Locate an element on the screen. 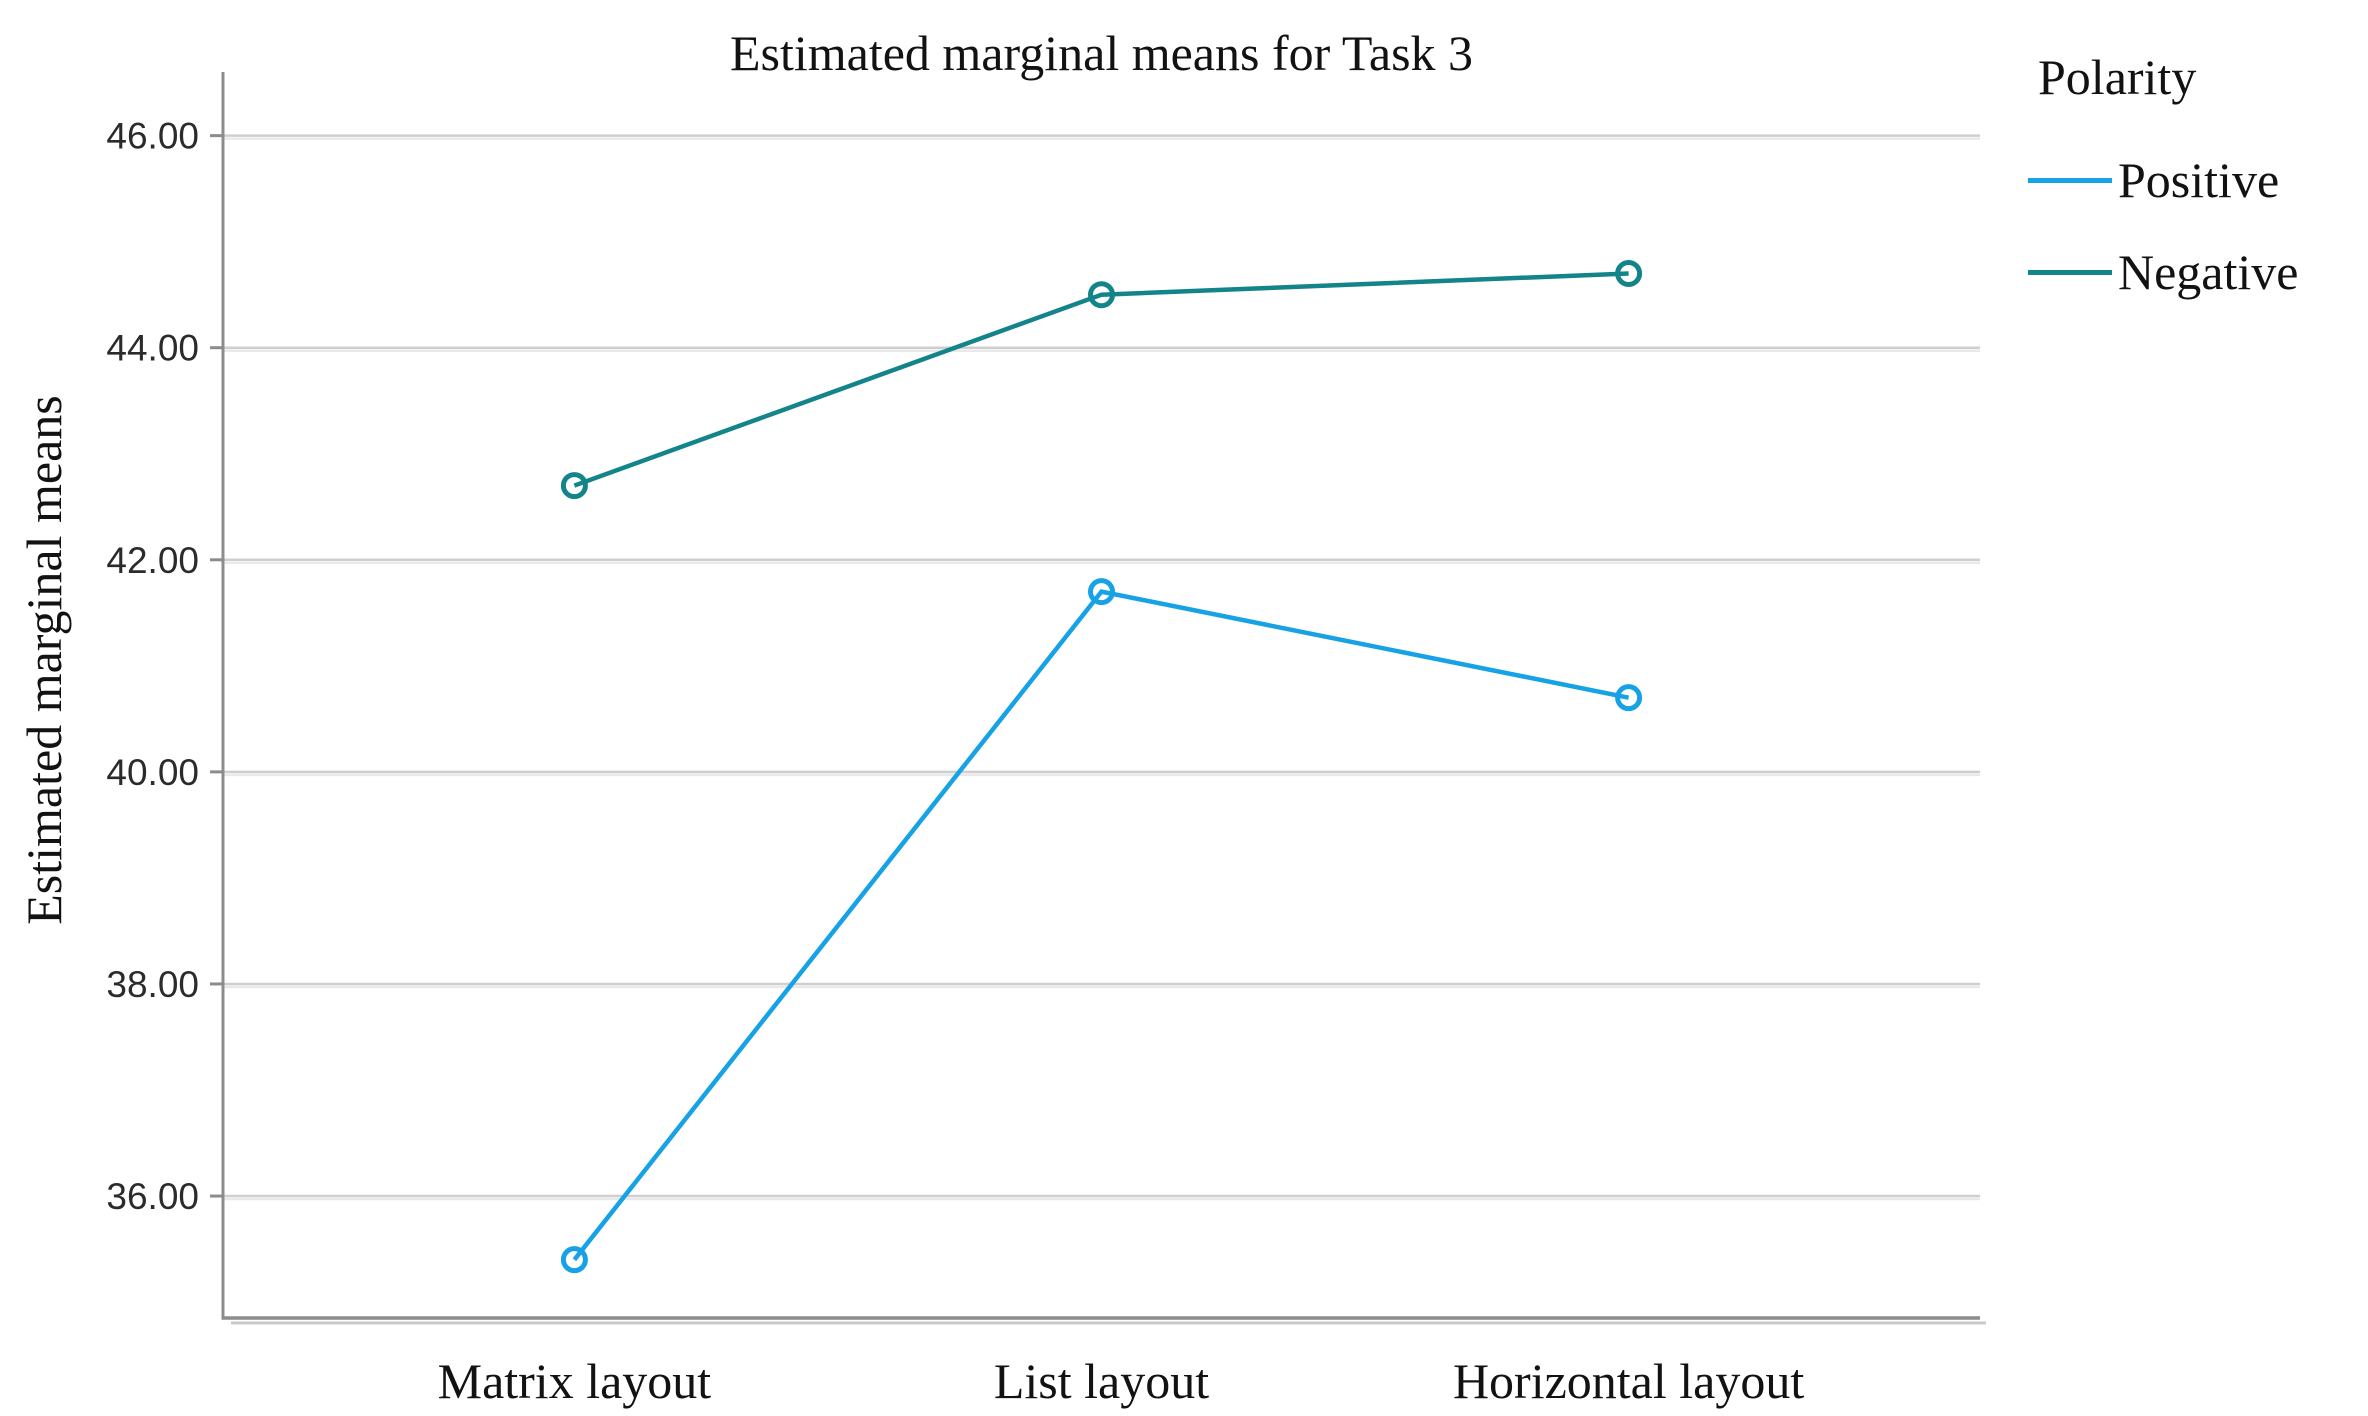 The width and height of the screenshot is (2368, 1416). legend-item-negative: Negative is located at coordinates (2163, 272).